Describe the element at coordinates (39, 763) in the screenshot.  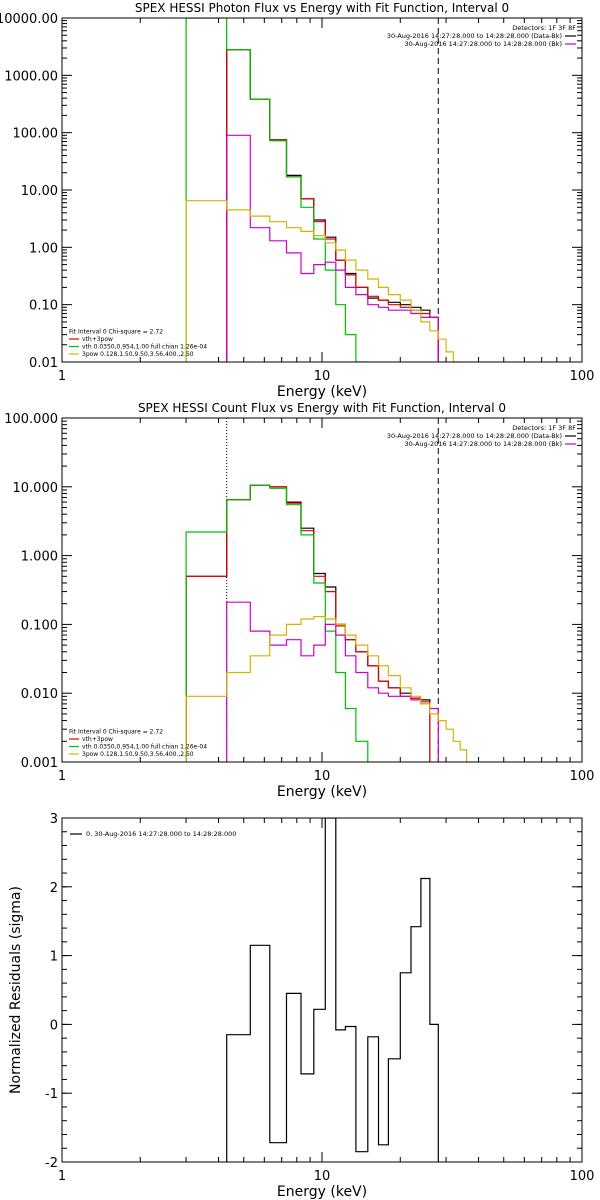
I see `y-tick-label: 0.001` at that location.